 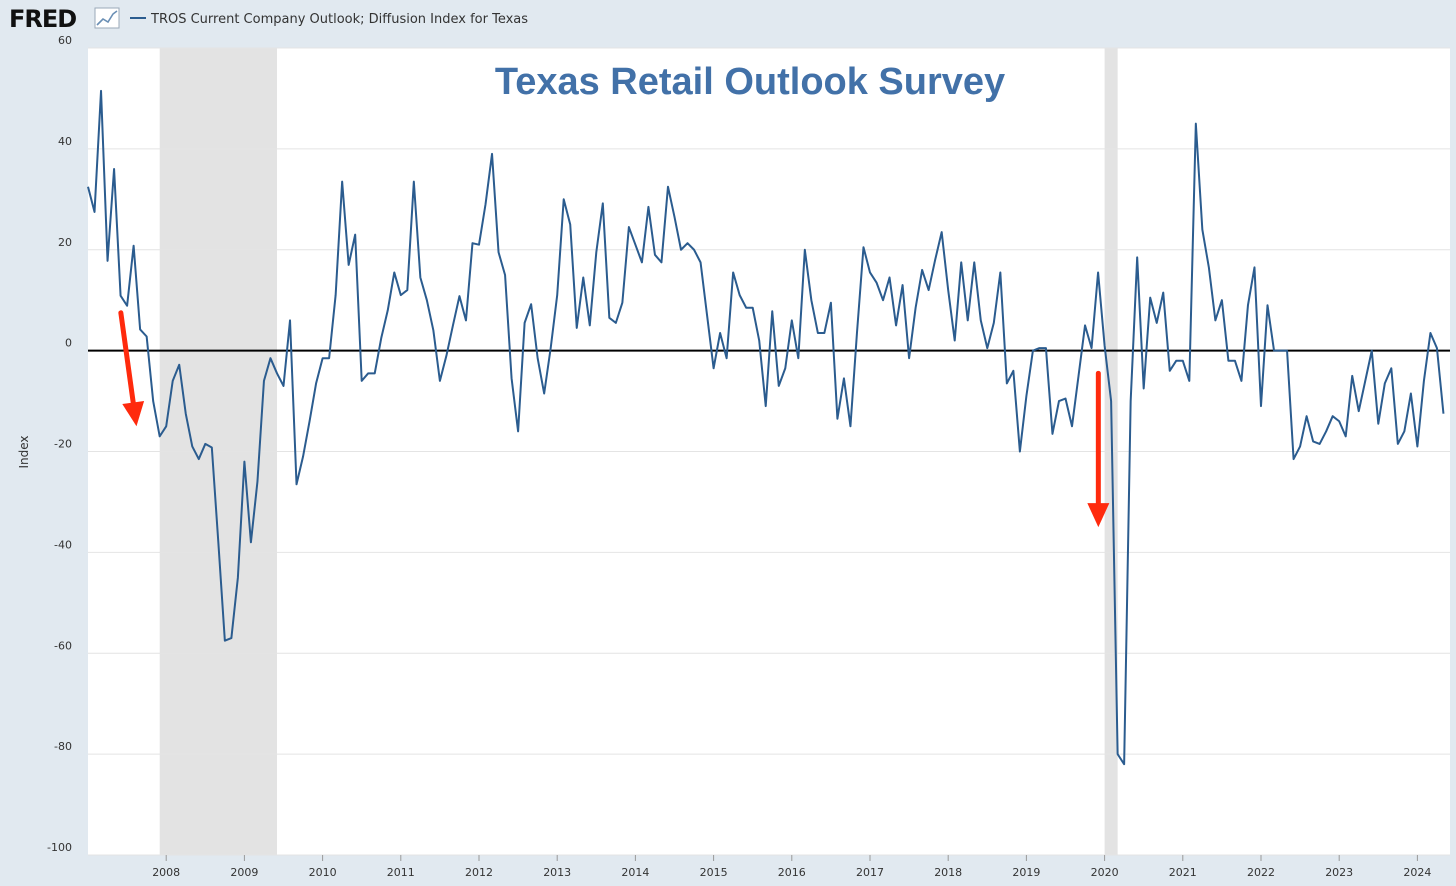 What do you see at coordinates (63, 746) in the screenshot?
I see `y-tick-label: -80` at bounding box center [63, 746].